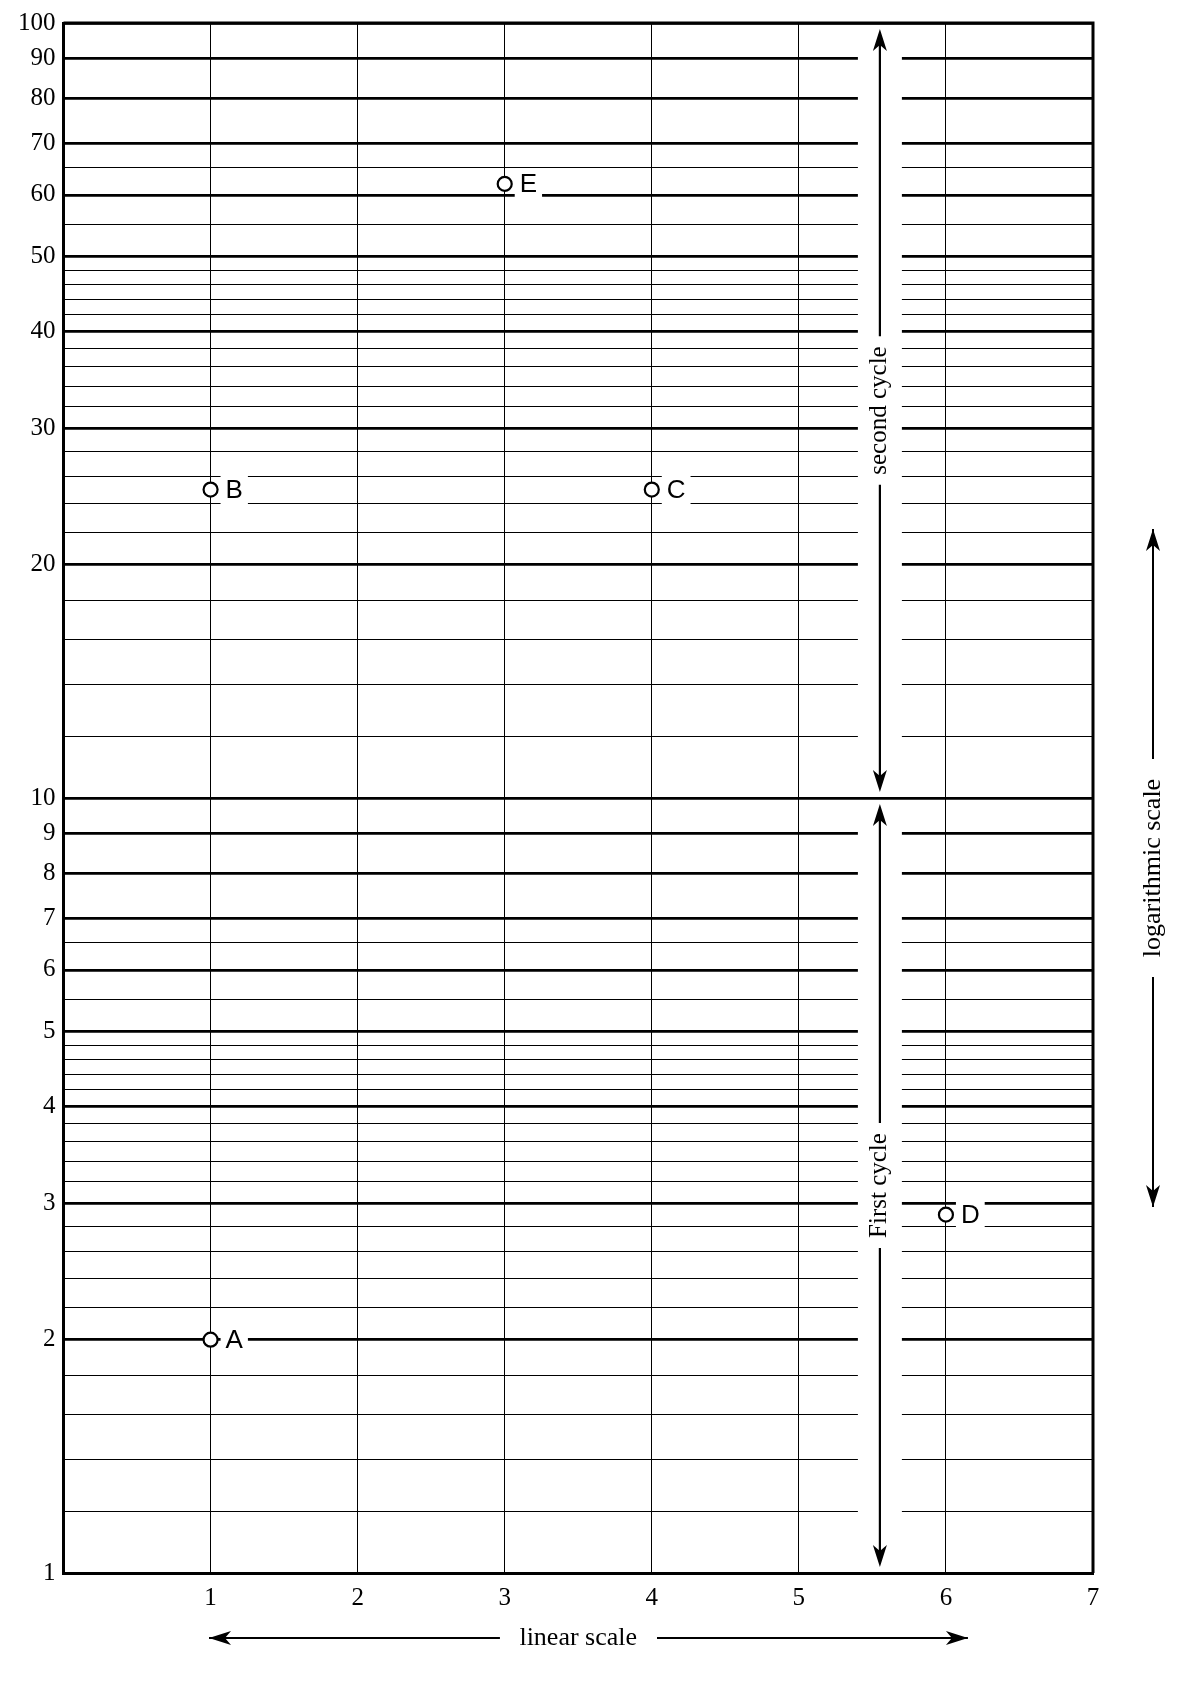 This screenshot has height=1693, width=1203. What do you see at coordinates (43, 563) in the screenshot?
I see `y-tick-label: 20` at bounding box center [43, 563].